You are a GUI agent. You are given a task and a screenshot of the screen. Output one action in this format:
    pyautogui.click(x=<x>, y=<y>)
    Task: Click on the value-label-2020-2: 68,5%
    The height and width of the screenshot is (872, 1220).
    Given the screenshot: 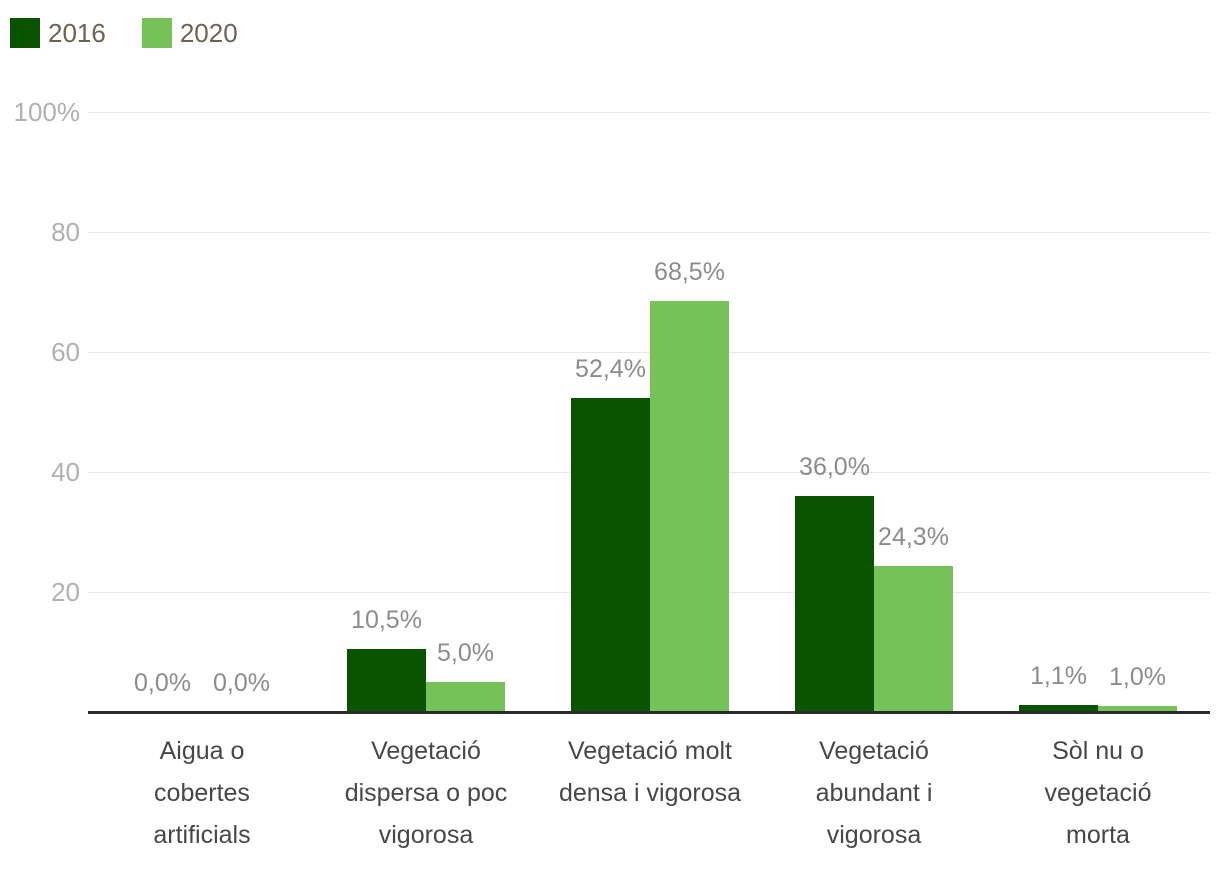 What is the action you would take?
    pyautogui.click(x=689, y=272)
    